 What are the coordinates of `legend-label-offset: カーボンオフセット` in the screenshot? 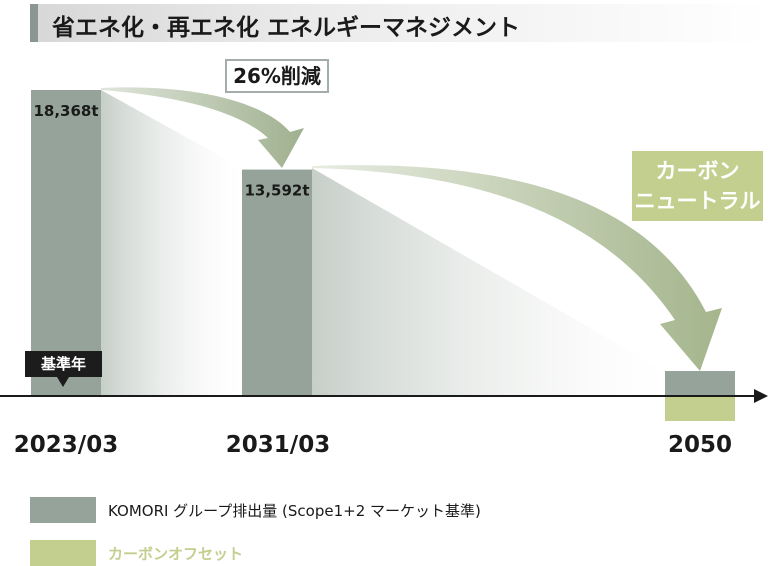 It's located at (176, 554).